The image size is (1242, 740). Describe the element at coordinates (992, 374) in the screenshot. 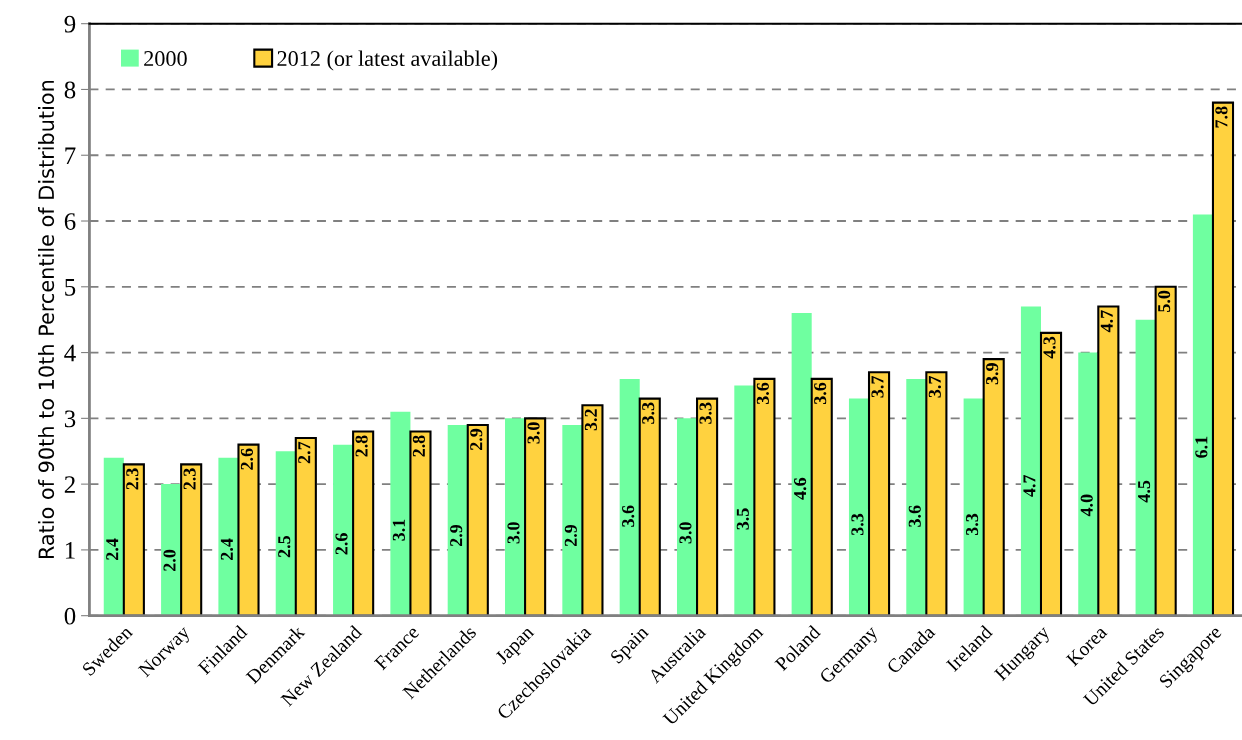

I see `data-label: 3.9` at that location.